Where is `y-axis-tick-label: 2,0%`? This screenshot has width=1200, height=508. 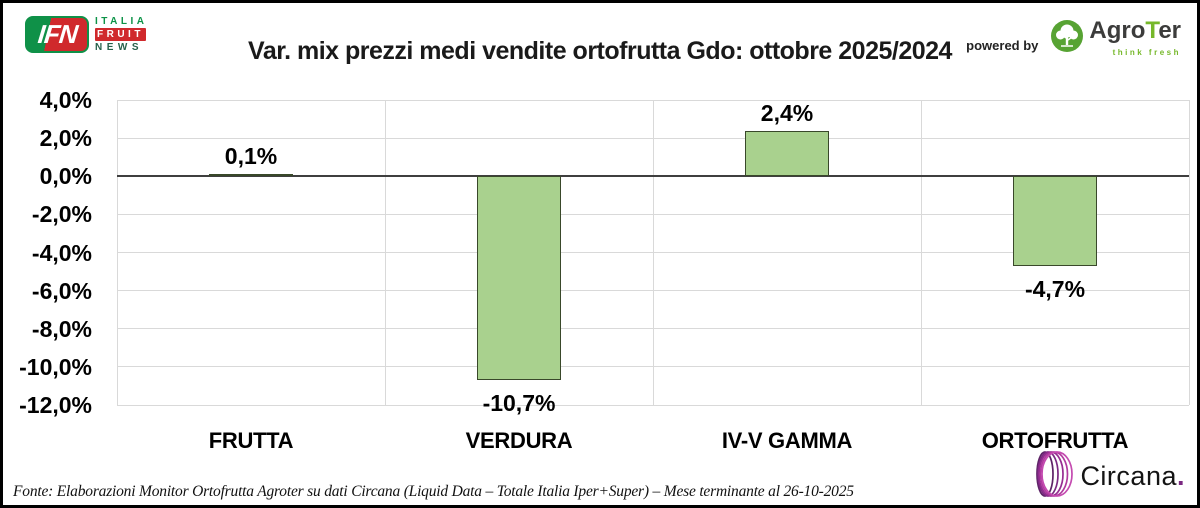
y-axis-tick-label: 2,0% is located at coordinates (65, 138).